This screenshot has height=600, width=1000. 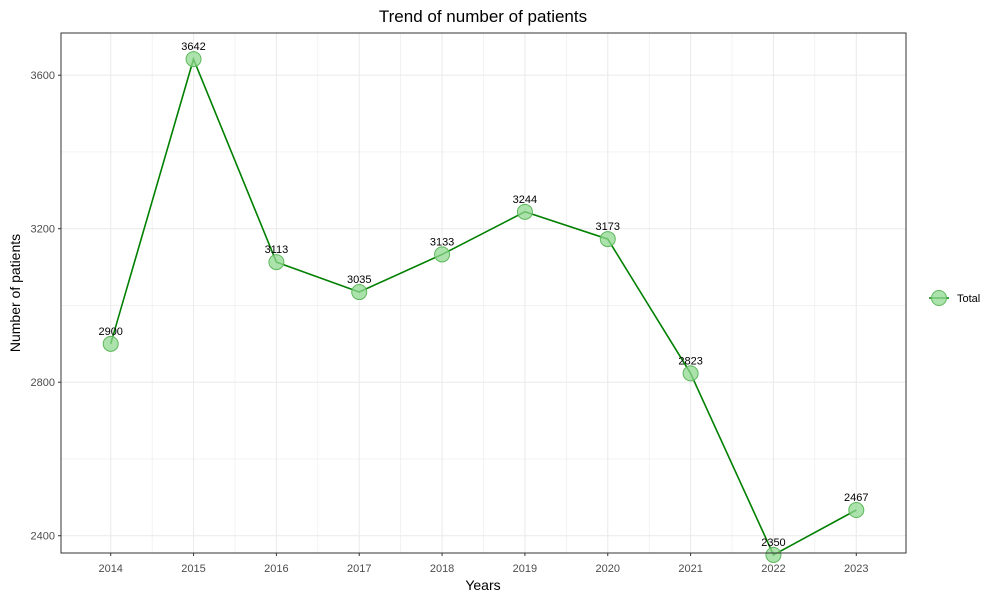 I want to click on data-label: 3173, so click(x=608, y=227).